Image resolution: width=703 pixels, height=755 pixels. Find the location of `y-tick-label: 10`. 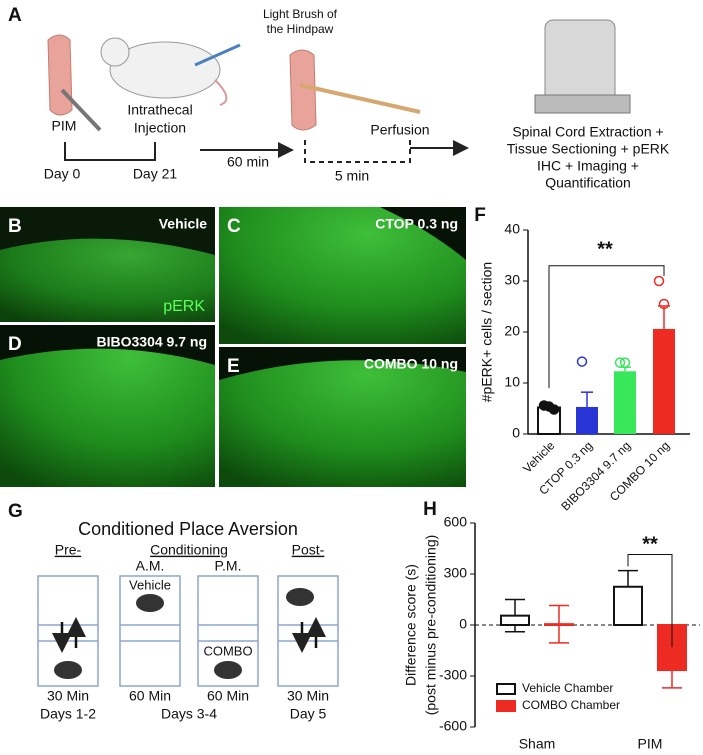

y-tick-label: 10 is located at coordinates (512, 382).